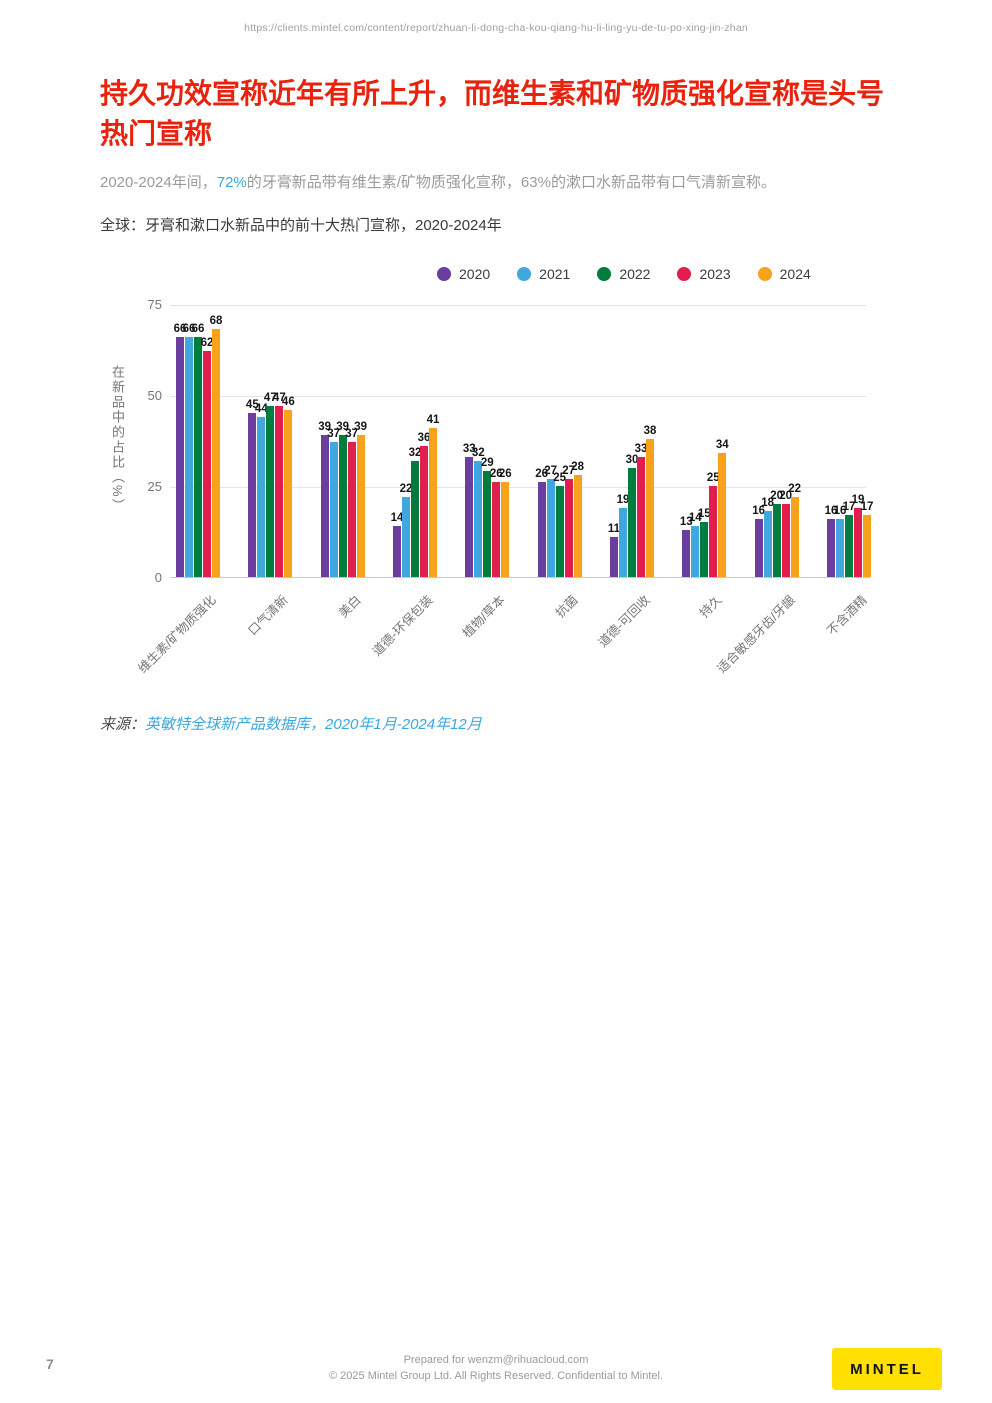 The height and width of the screenshot is (1403, 992). I want to click on bar-2022-cat3, so click(414, 518).